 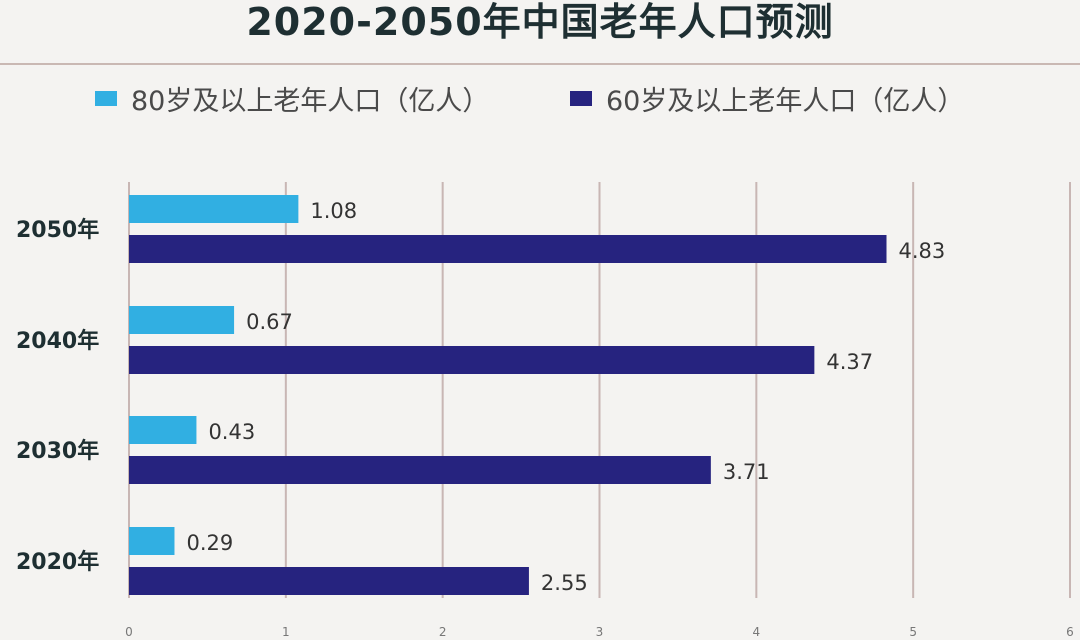 I want to click on data-label: 3.71, so click(x=746, y=472).